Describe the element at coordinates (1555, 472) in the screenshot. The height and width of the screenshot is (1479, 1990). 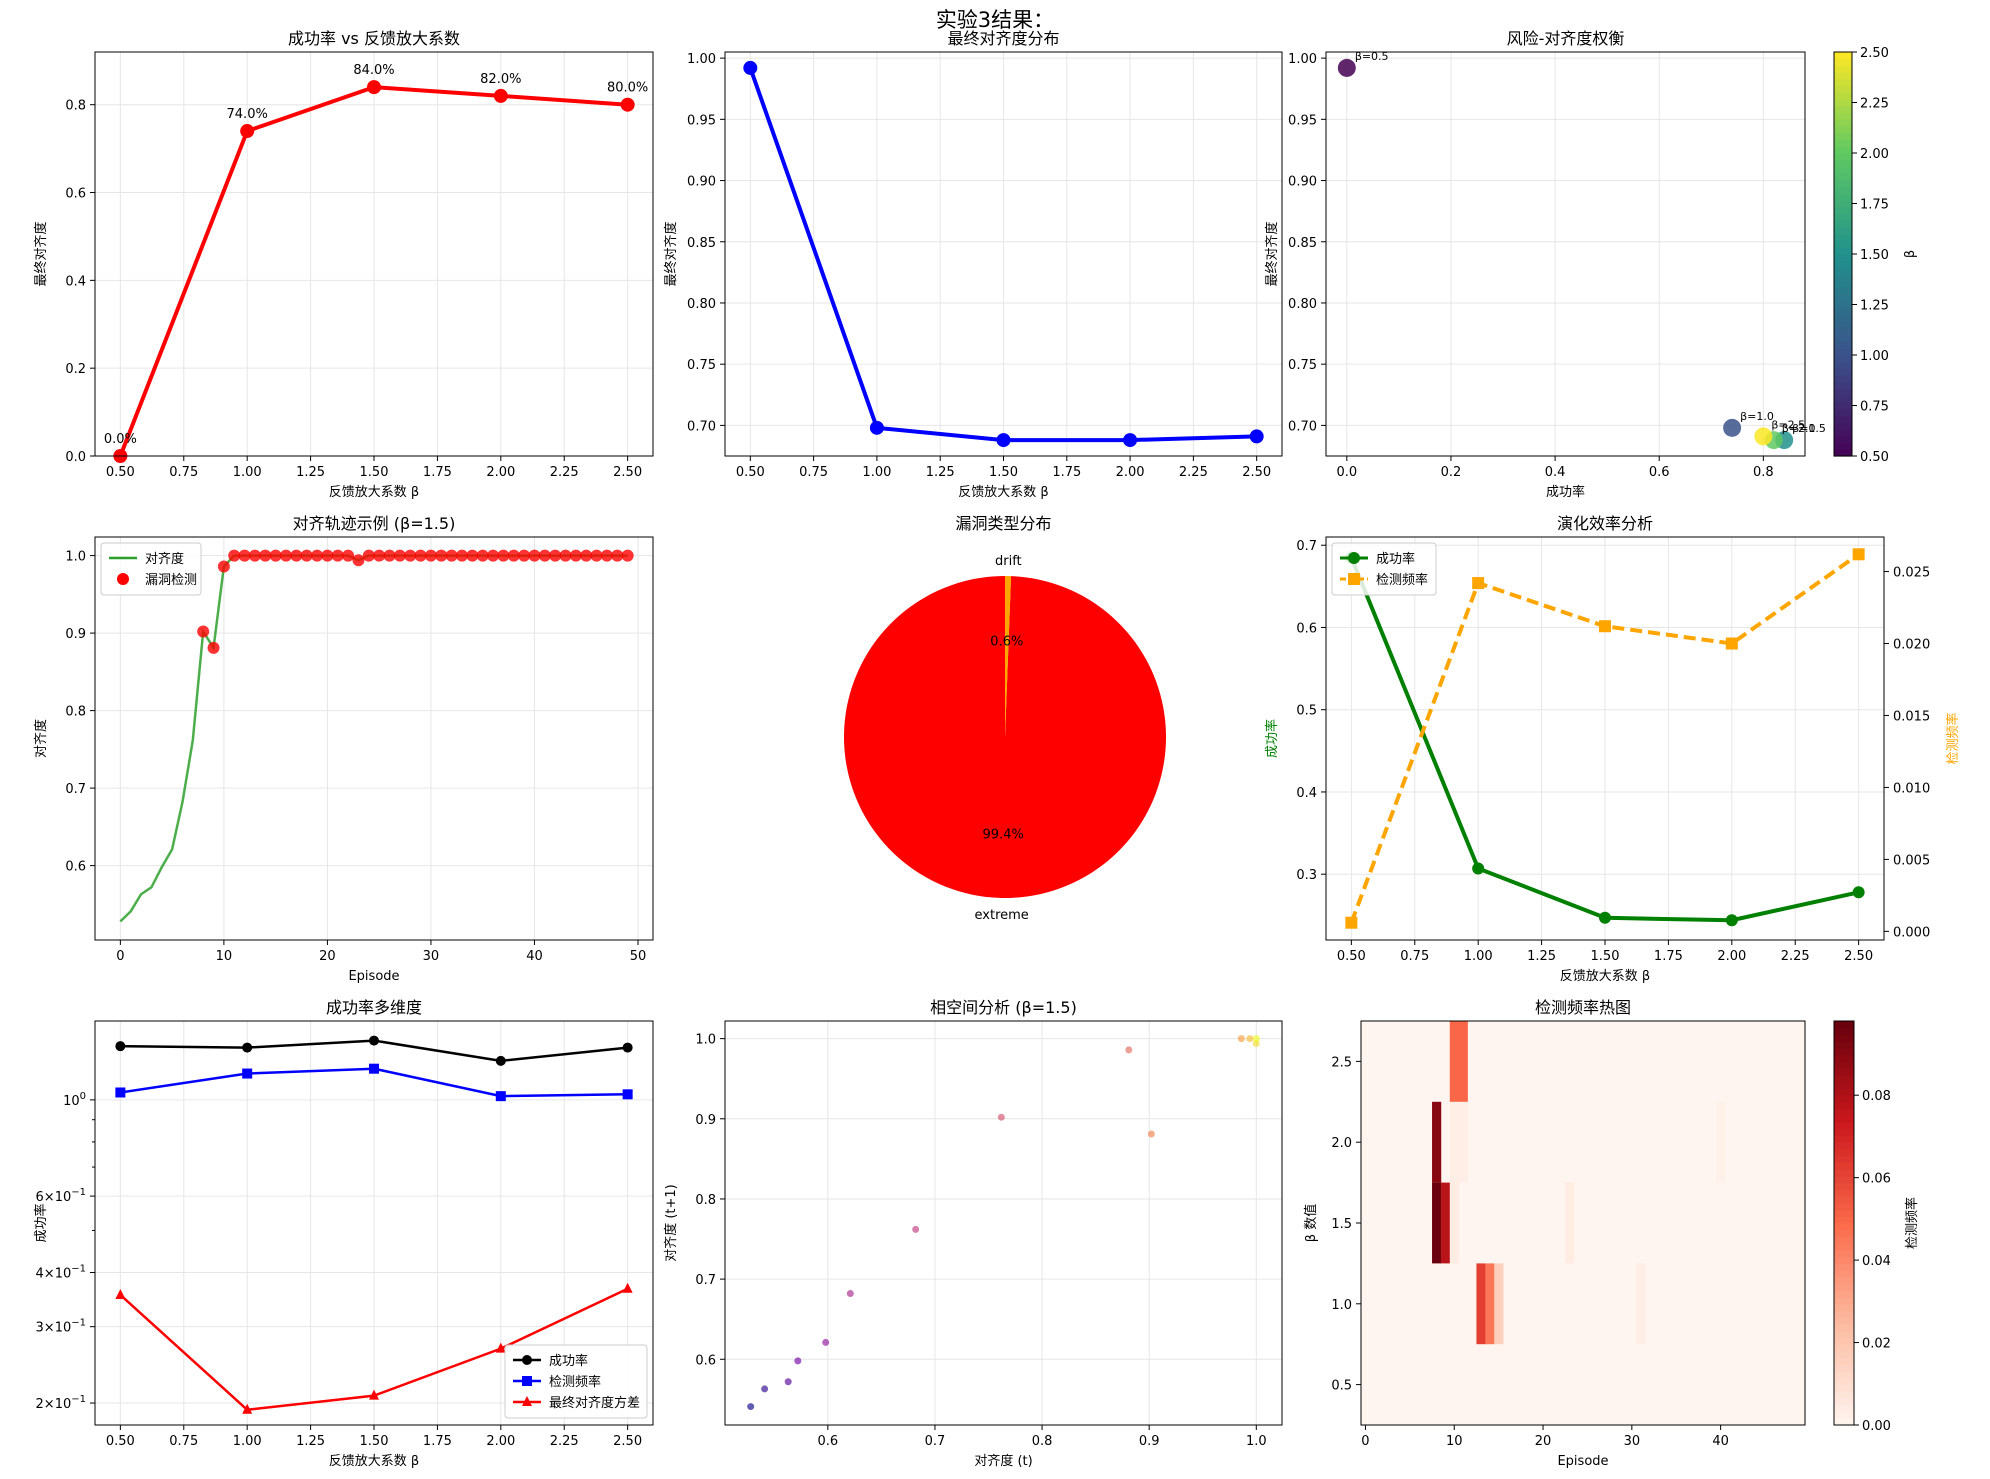
I see `x-tick-label: 0.4` at that location.